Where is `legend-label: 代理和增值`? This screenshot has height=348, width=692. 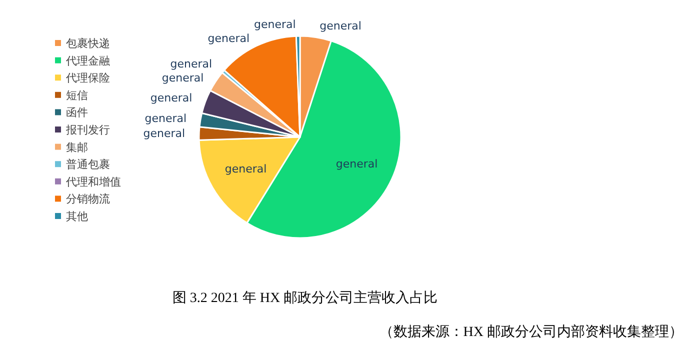
legend-label: 代理和增值 is located at coordinates (93, 181).